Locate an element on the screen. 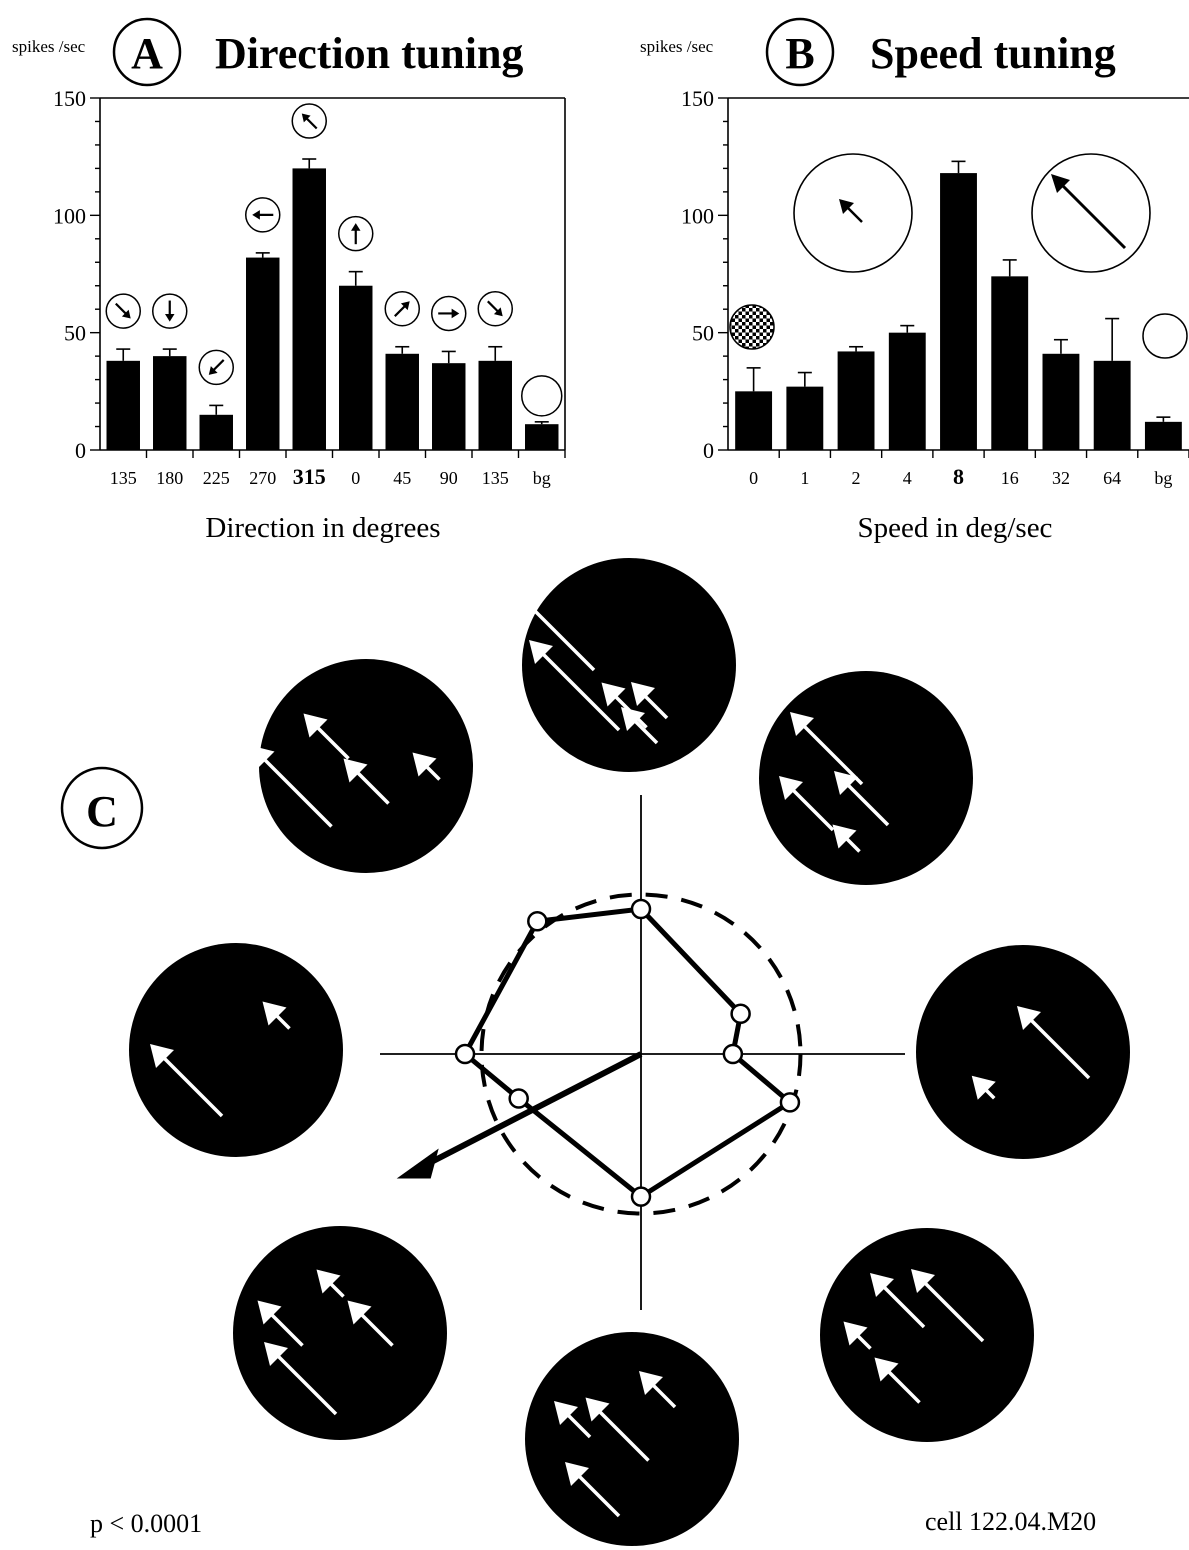  x-tick-label: 90 is located at coordinates (449, 478).